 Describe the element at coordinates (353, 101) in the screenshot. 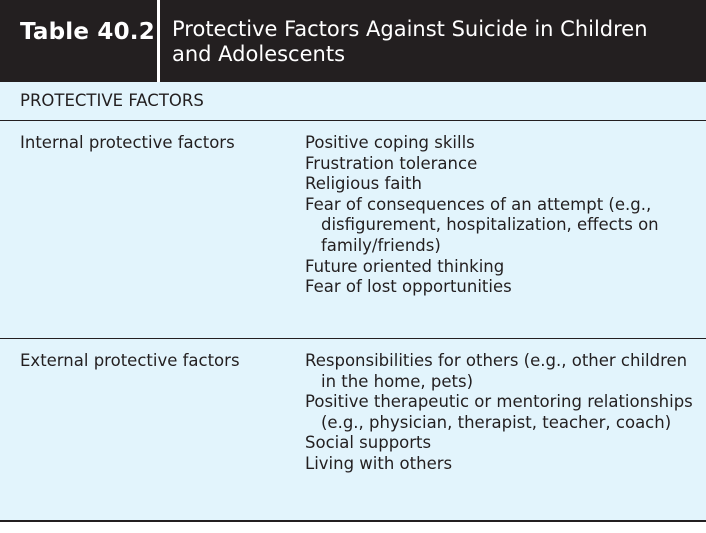

I see `section-header-row: PROTECTIVE FACTORS` at that location.